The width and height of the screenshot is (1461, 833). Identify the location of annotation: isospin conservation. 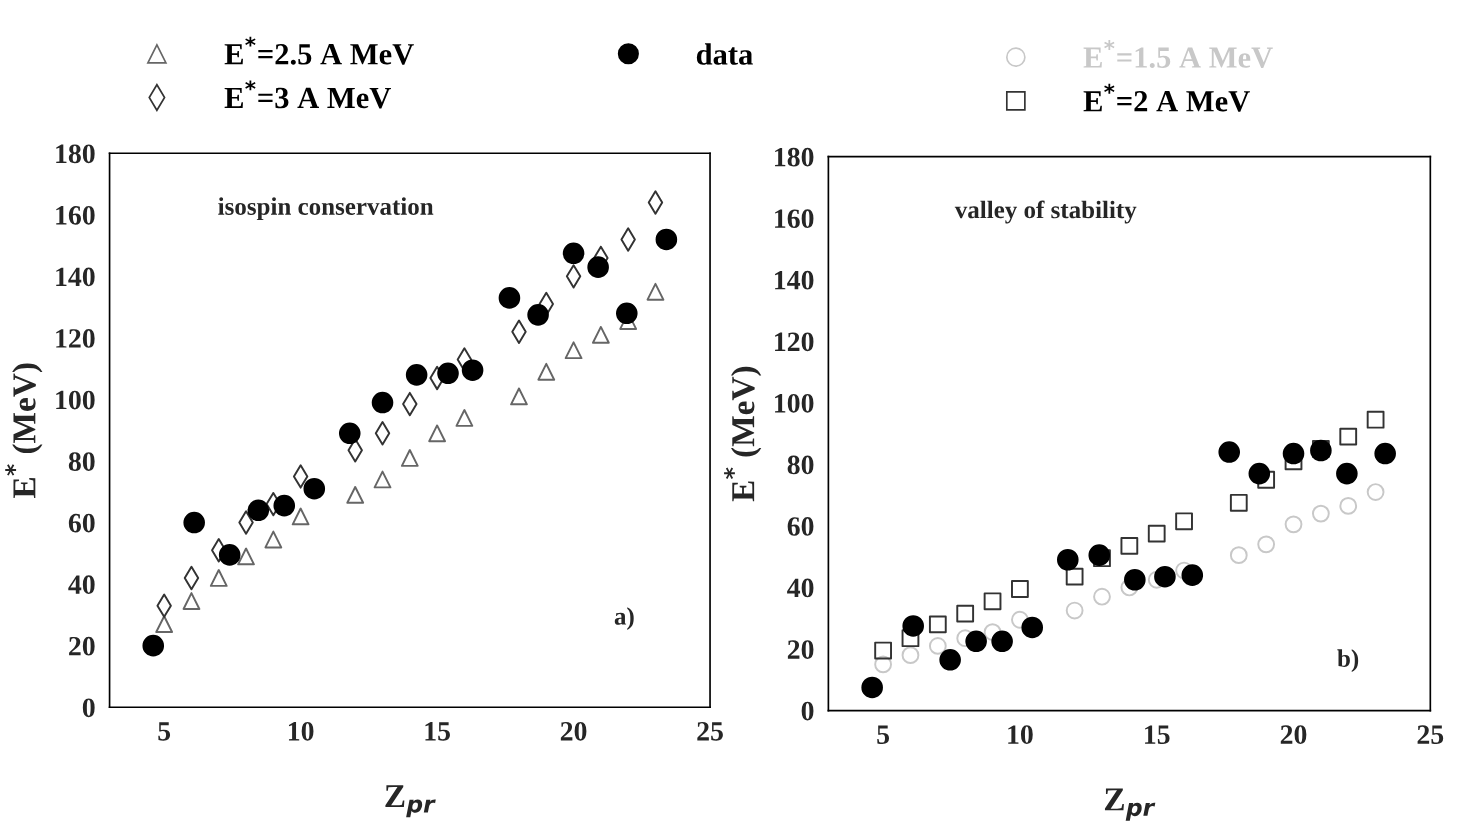
(326, 208).